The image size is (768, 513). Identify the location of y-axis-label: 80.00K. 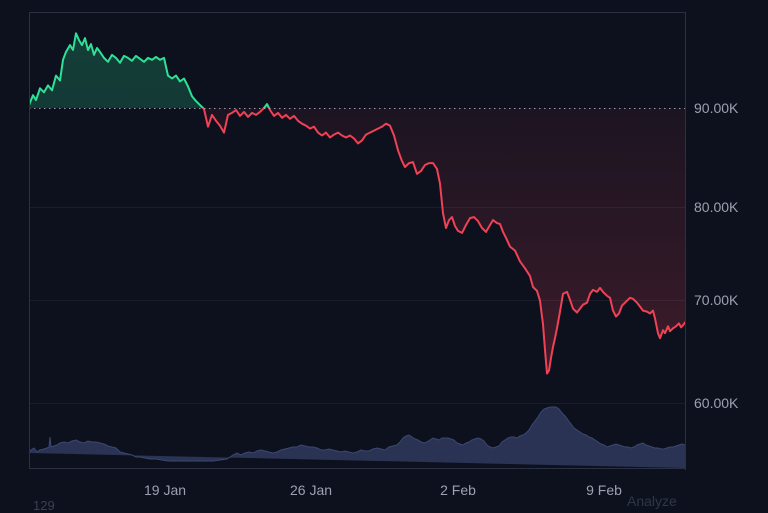
(716, 207).